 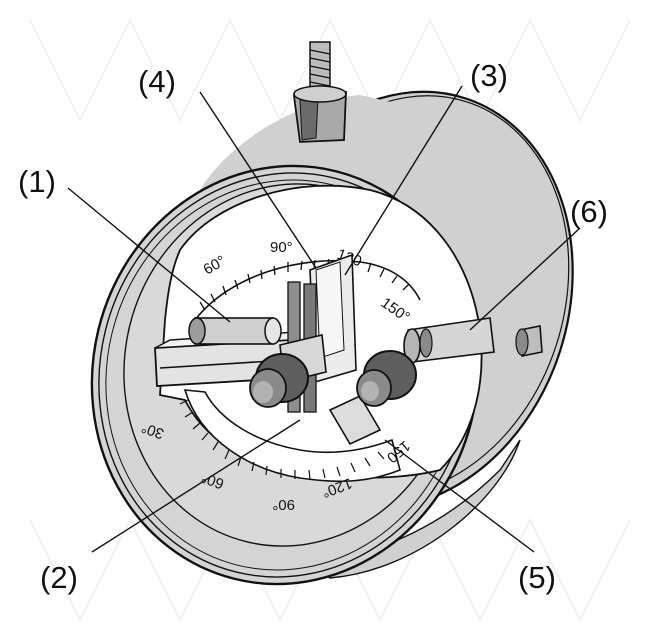 What do you see at coordinates (157, 81) in the screenshot?
I see `callout-label: (4)` at bounding box center [157, 81].